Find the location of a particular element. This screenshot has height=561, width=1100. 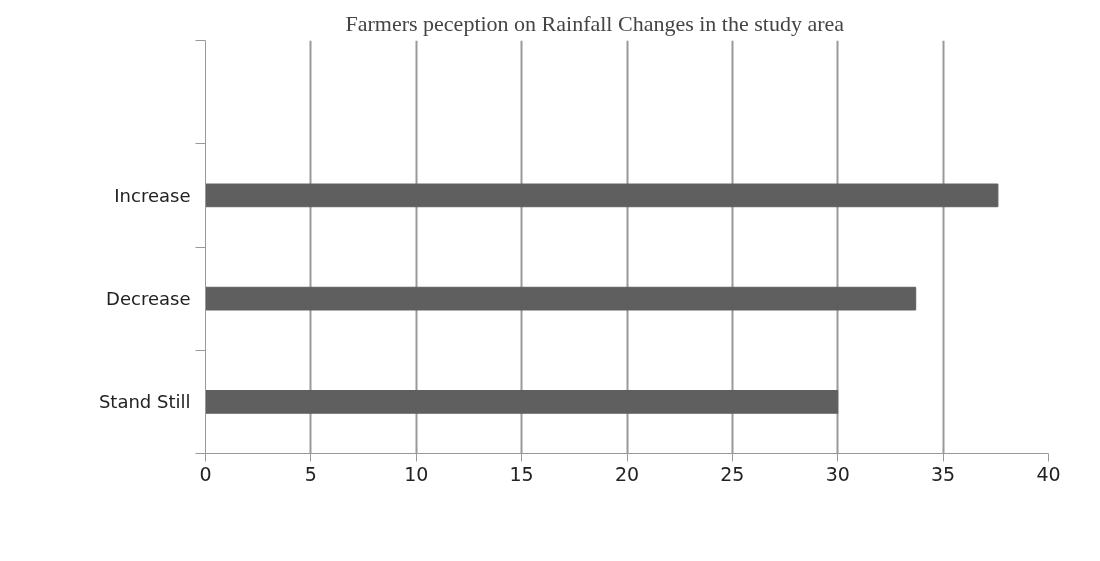

x-tick-label: 30 is located at coordinates (837, 473).